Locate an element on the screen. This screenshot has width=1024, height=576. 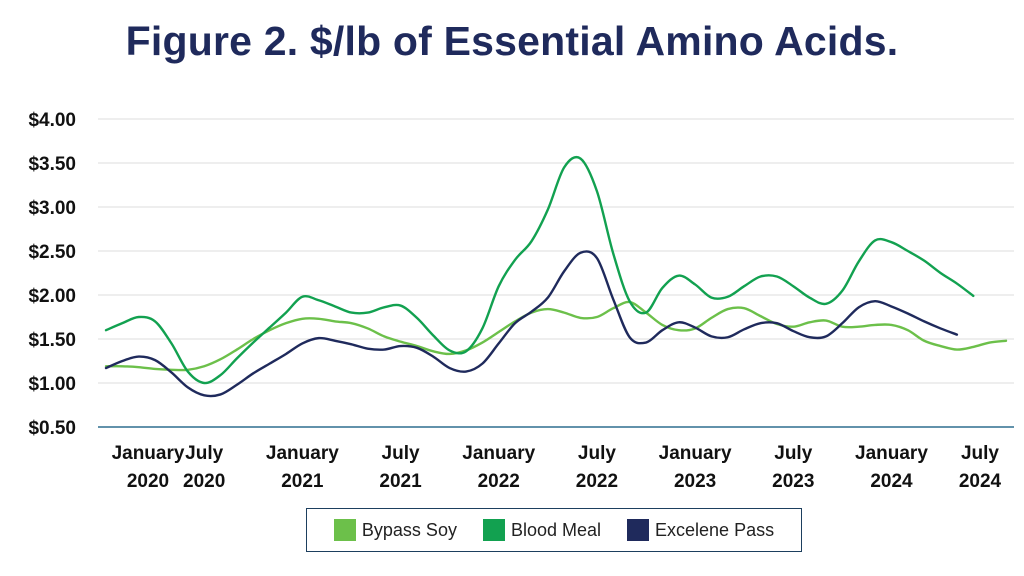
legend-item-bypass-soy: Bypass Soy is located at coordinates (395, 530).